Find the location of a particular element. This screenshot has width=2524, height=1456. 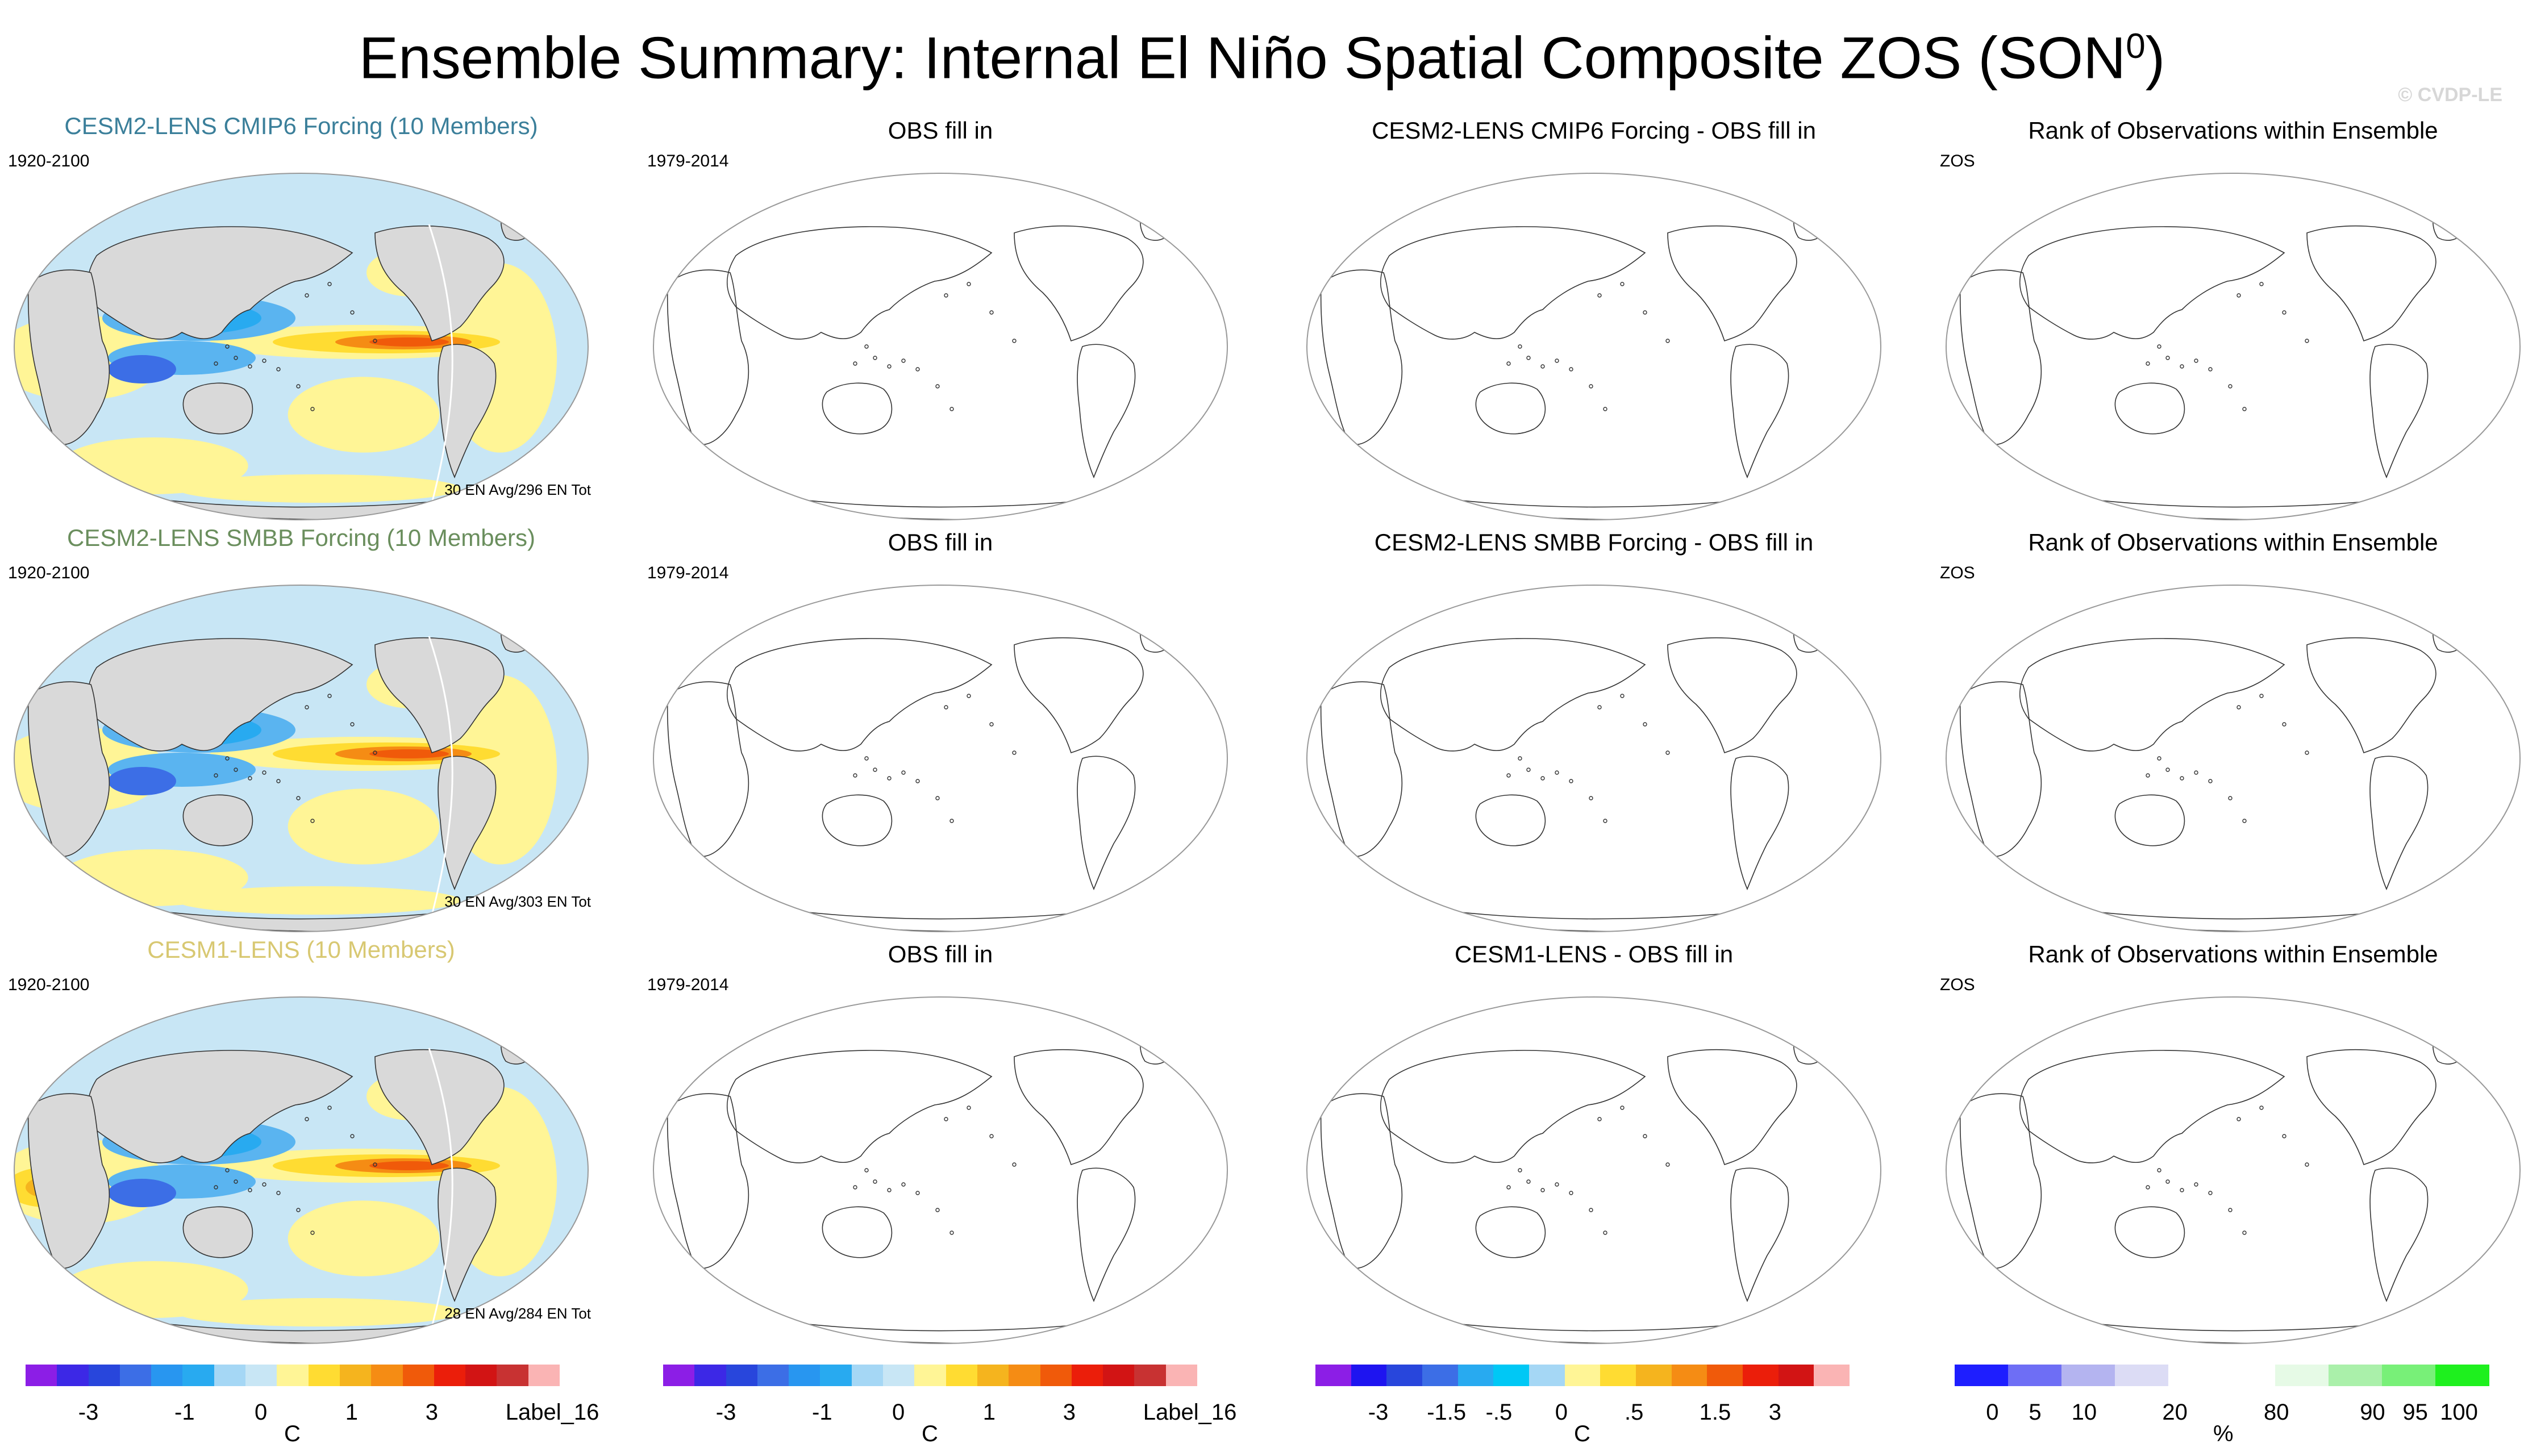

antarctica-landmass is located at coordinates (943, 1327).